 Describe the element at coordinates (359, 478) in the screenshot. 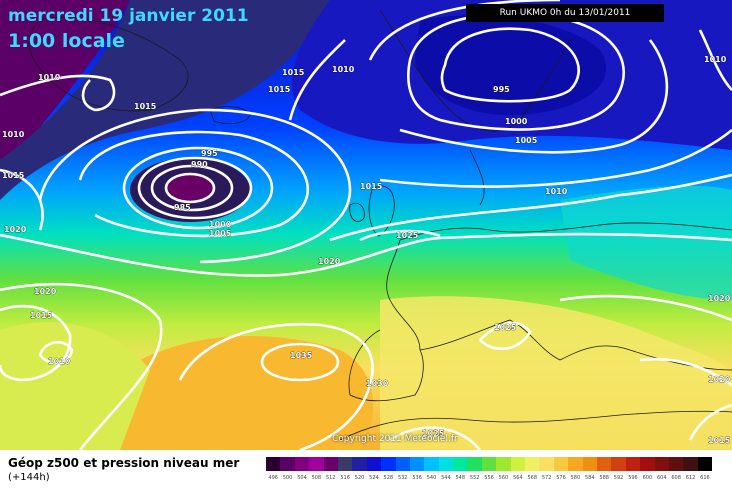

I see `scale-label: 520` at that location.